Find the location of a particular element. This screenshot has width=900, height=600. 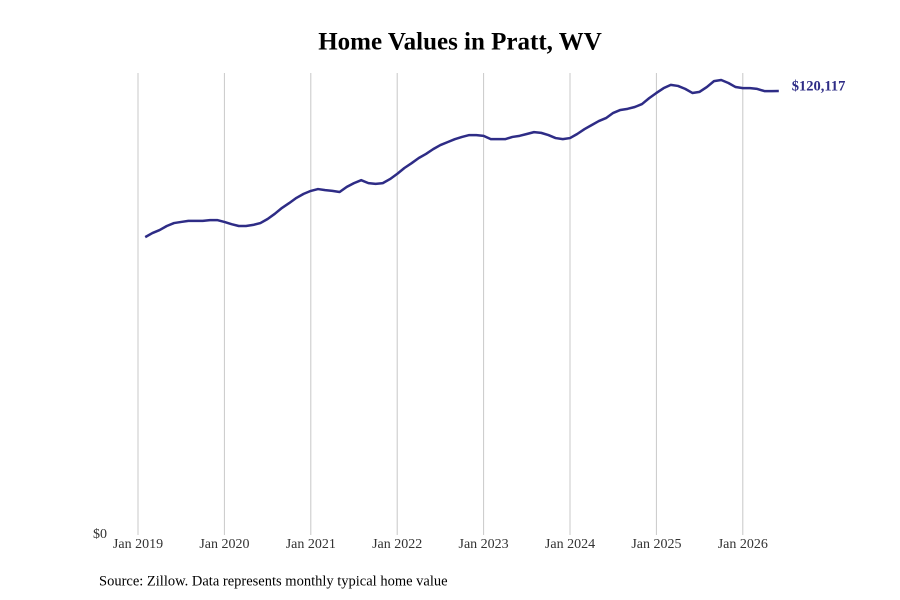

chart-title: Home Values in Pratt, WV is located at coordinates (460, 42).